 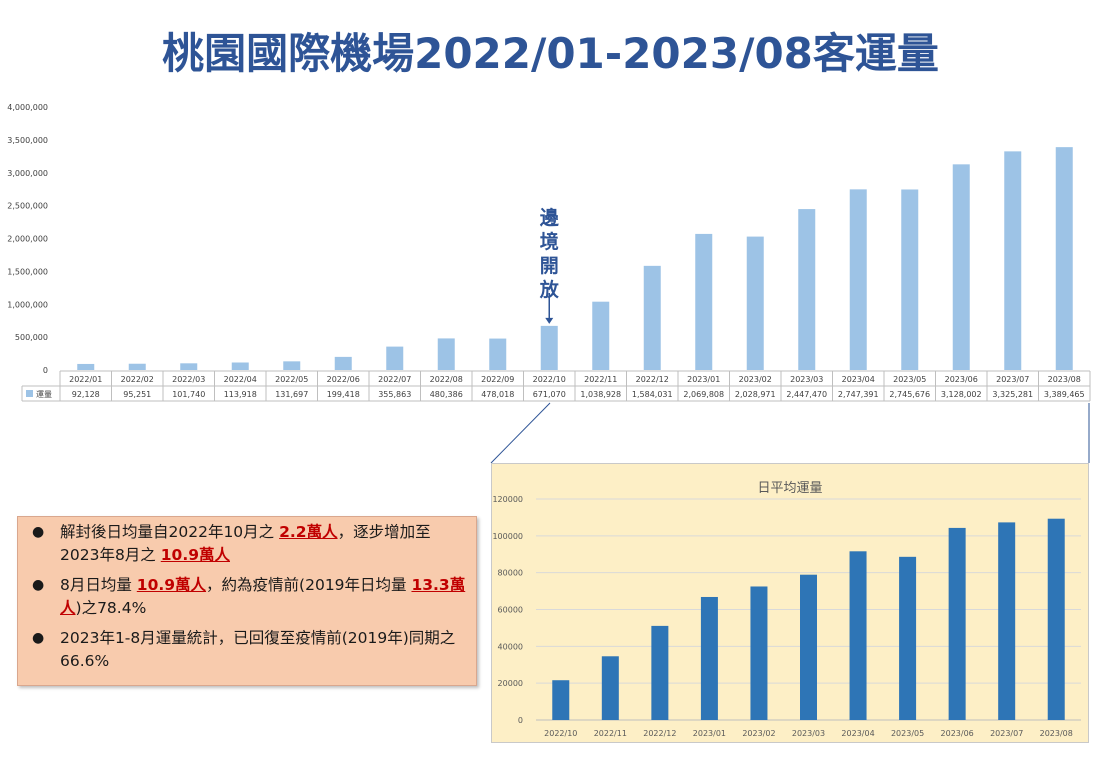 I want to click on note-text: 2023年1-8月運量統計，已回復至疫情前(2019年)同期之66.6%, so click(x=263, y=650).